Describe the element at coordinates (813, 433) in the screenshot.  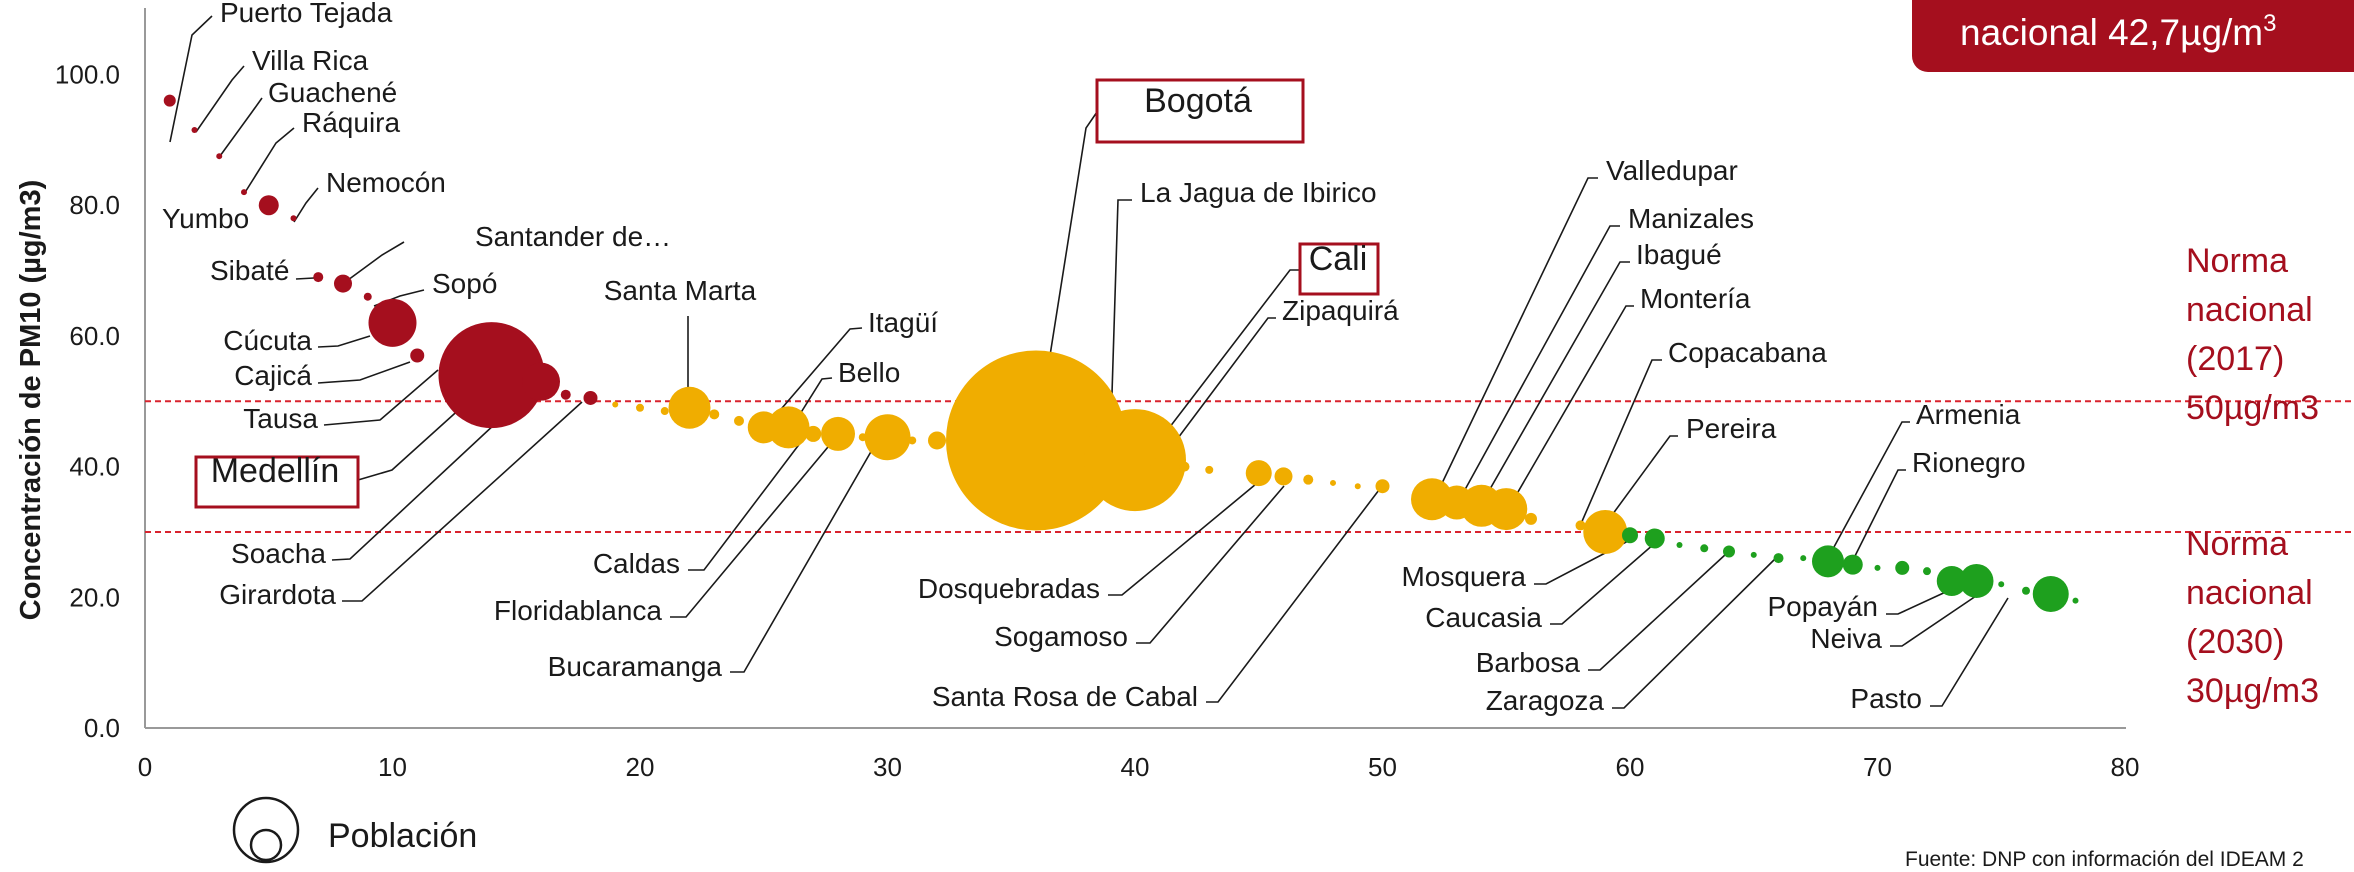
I see `point-bello` at that location.